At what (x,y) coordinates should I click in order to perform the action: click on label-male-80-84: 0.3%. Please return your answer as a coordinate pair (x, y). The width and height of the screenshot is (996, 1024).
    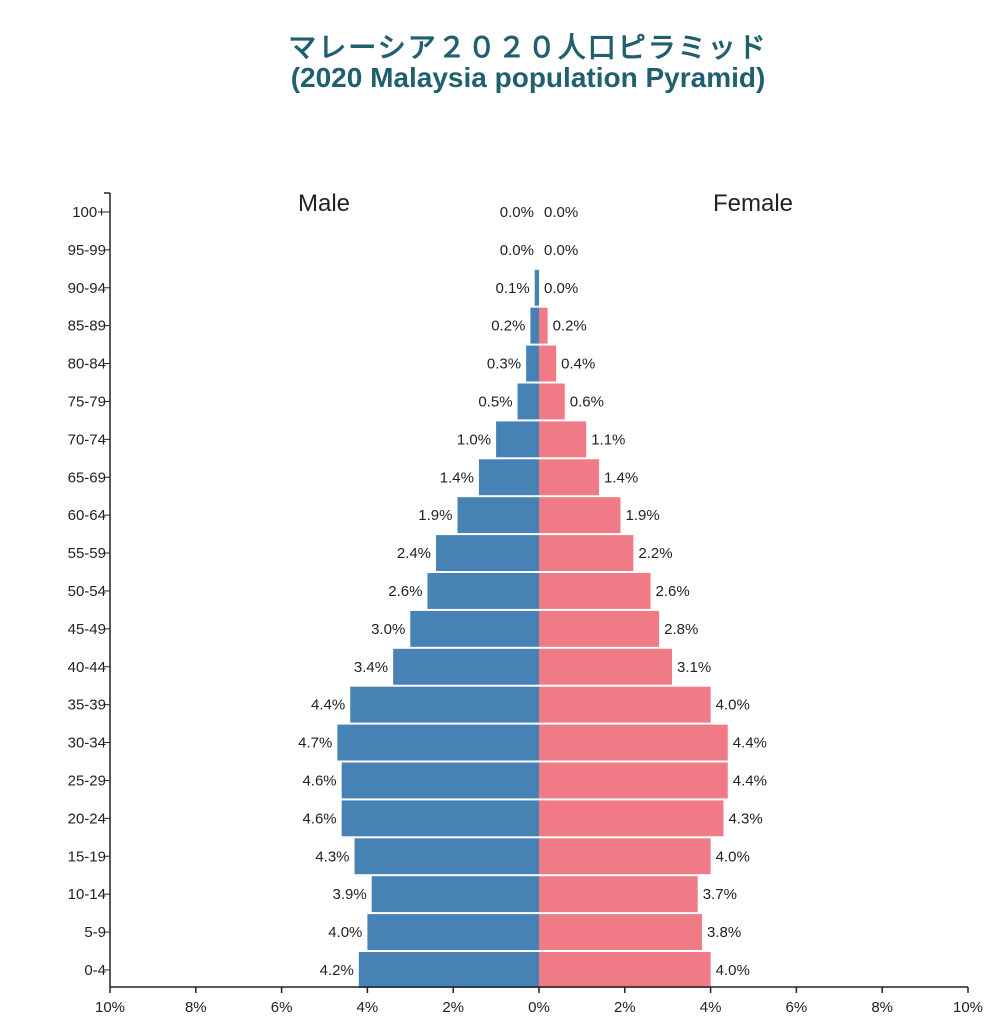
    Looking at the image, I should click on (504, 364).